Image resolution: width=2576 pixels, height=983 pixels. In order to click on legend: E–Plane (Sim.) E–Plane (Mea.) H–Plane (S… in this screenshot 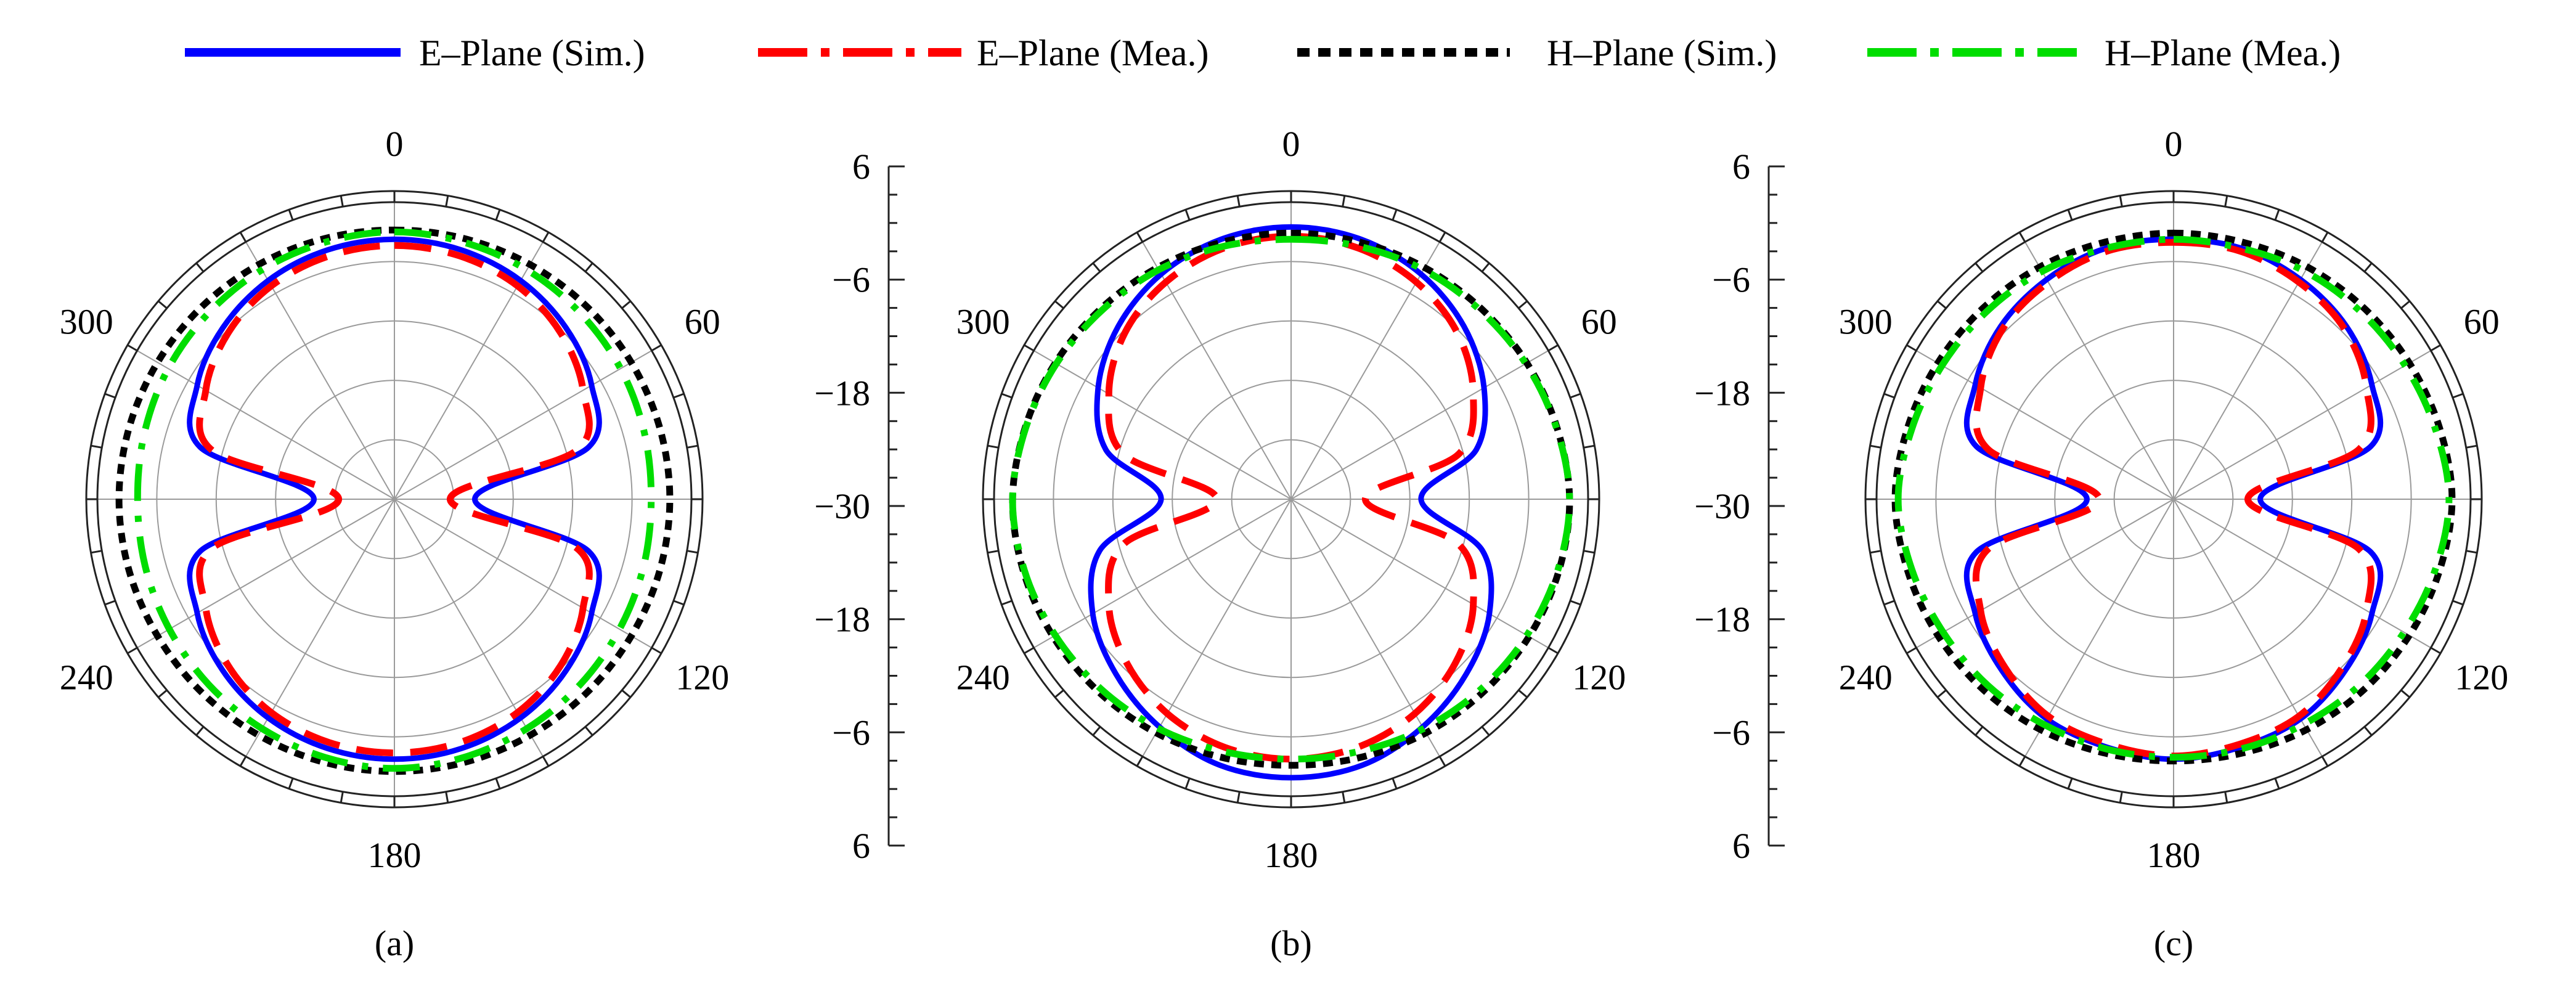, I will do `click(1263, 53)`.